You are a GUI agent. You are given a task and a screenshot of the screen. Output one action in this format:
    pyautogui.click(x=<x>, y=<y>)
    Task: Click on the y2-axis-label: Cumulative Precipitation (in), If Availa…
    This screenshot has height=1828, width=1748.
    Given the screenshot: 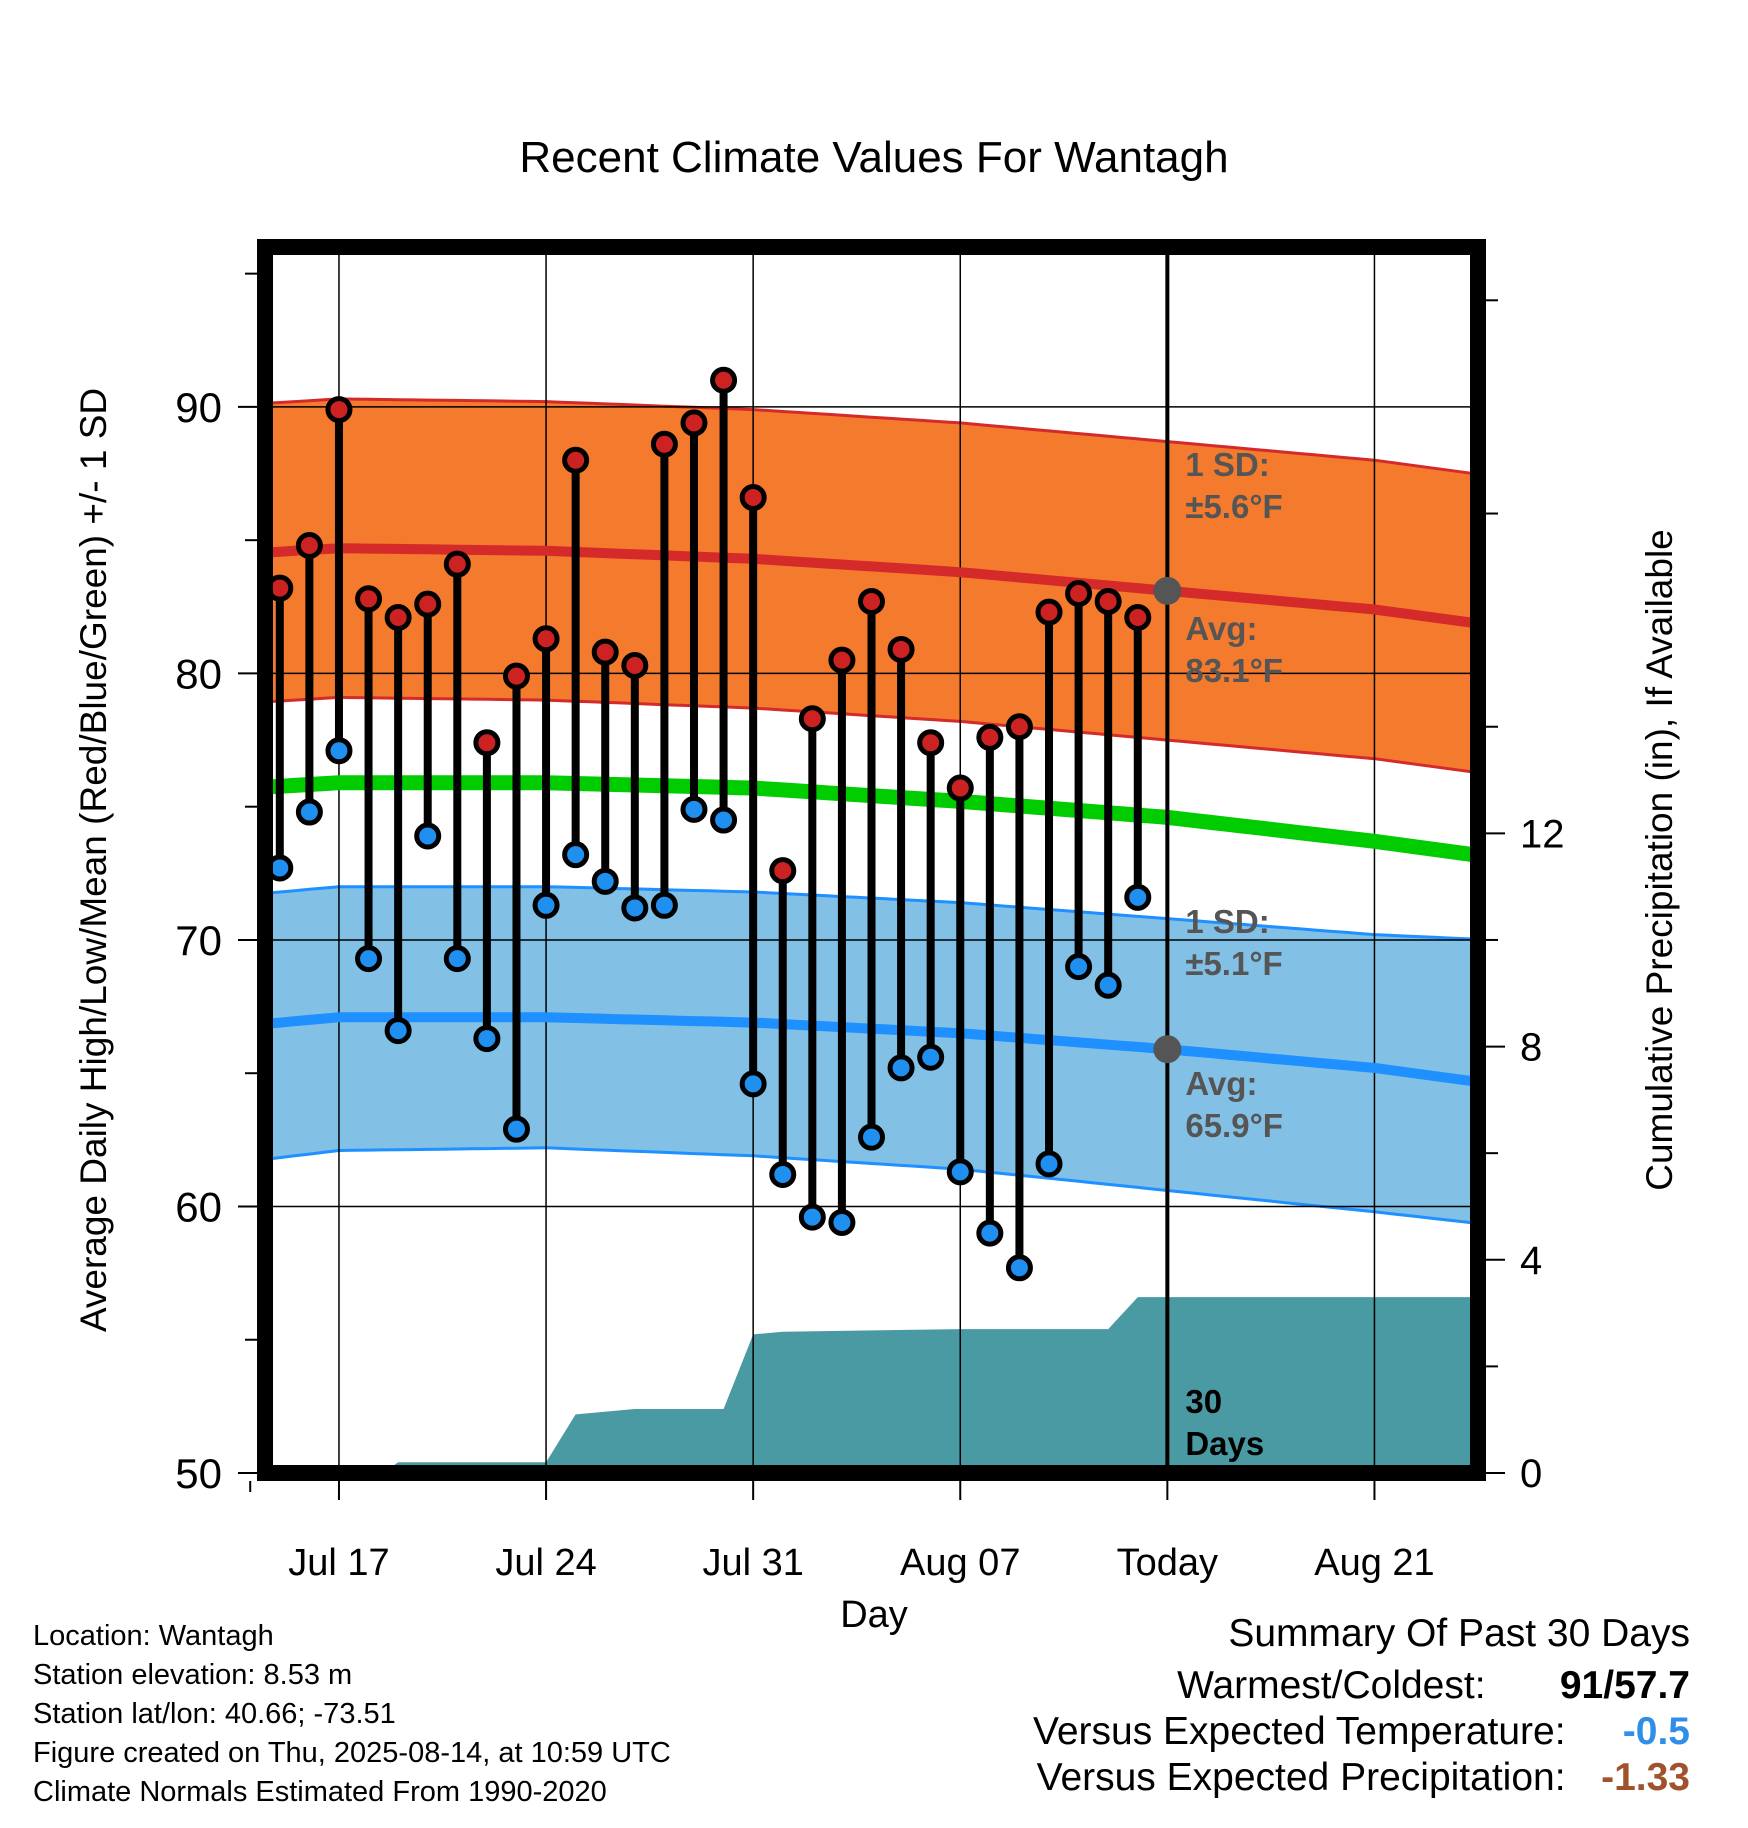 What is the action you would take?
    pyautogui.click(x=1659, y=860)
    